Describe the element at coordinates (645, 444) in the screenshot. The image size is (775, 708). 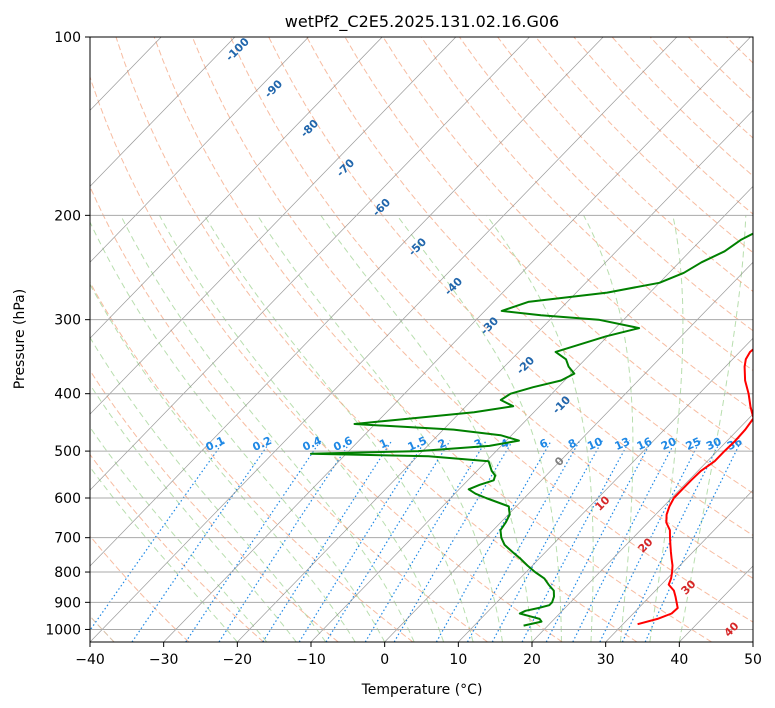
I see `mixing-ratio-label: 16` at that location.